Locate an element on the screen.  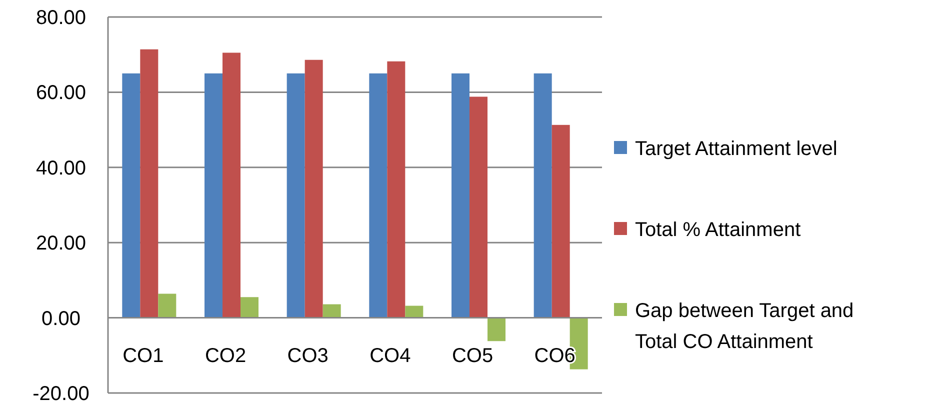
y-tick-label: 80.00 is located at coordinates (61, 18).